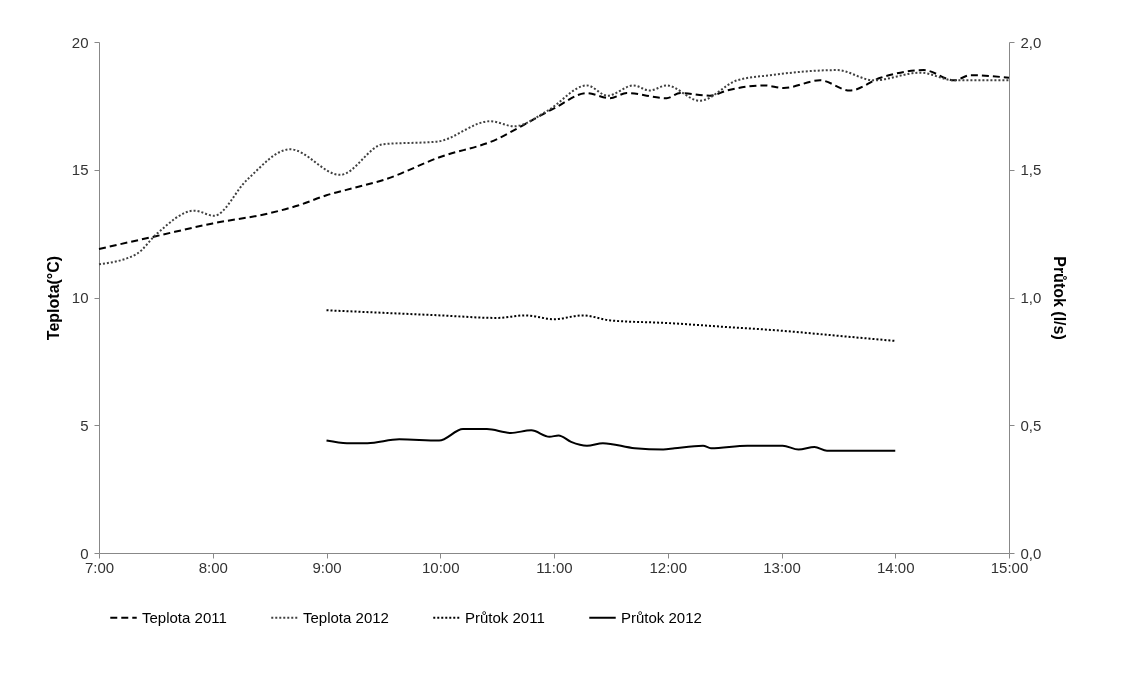  What do you see at coordinates (661, 617) in the screenshot?
I see `legend-label: Průtok 2012` at bounding box center [661, 617].